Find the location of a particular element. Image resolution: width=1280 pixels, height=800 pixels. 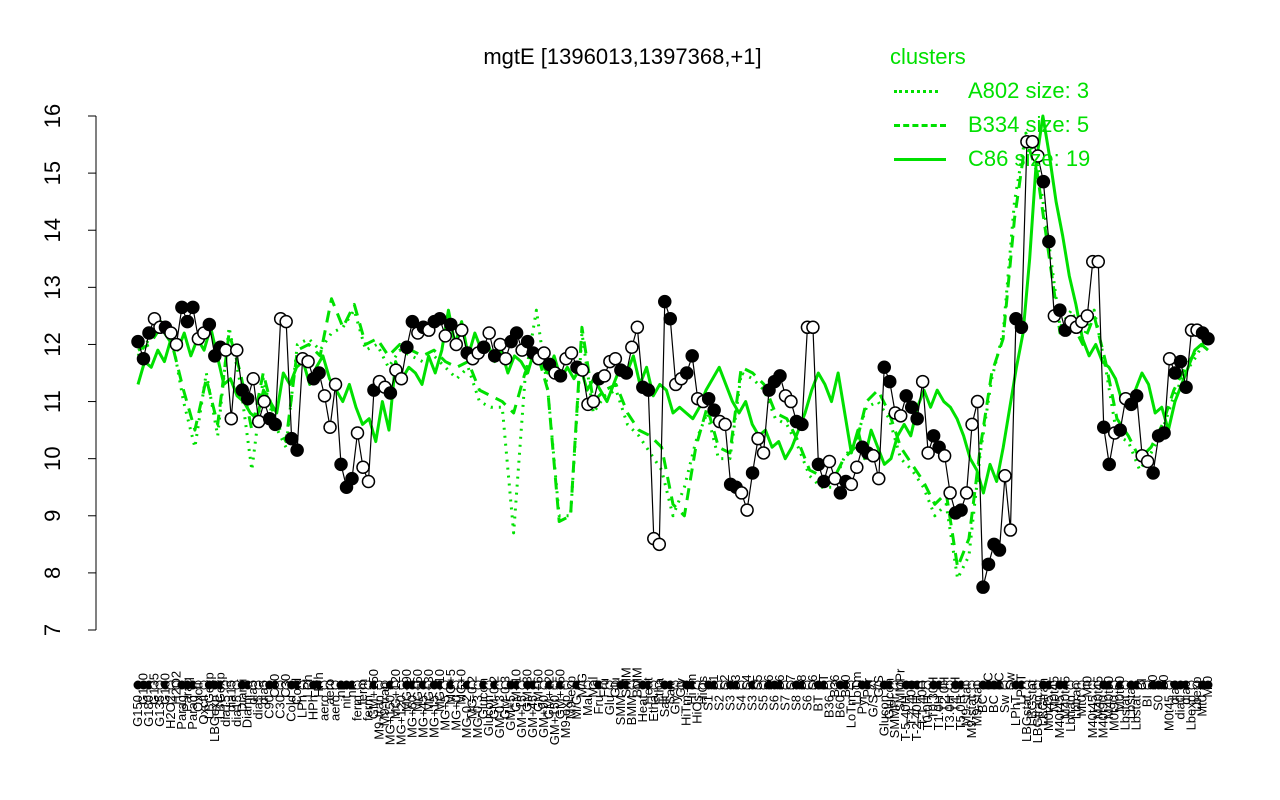

x-tick-label: LBGtran is located at coordinates (1042, 702).